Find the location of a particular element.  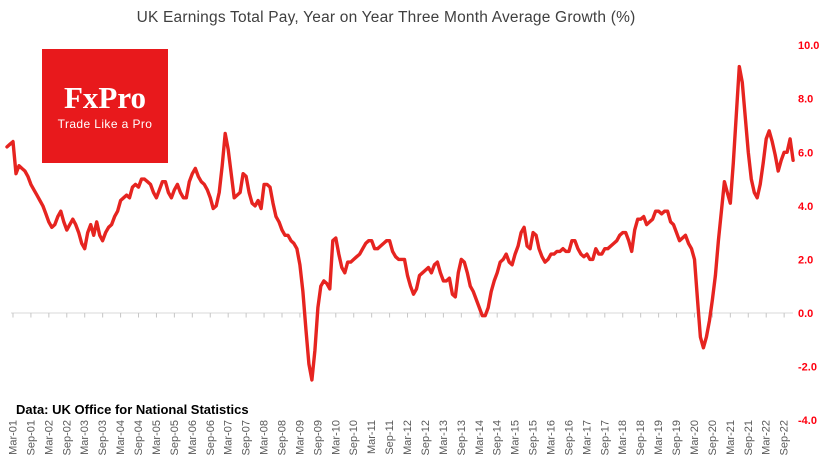

svg-text: Mar-12 is located at coordinates (408, 437).